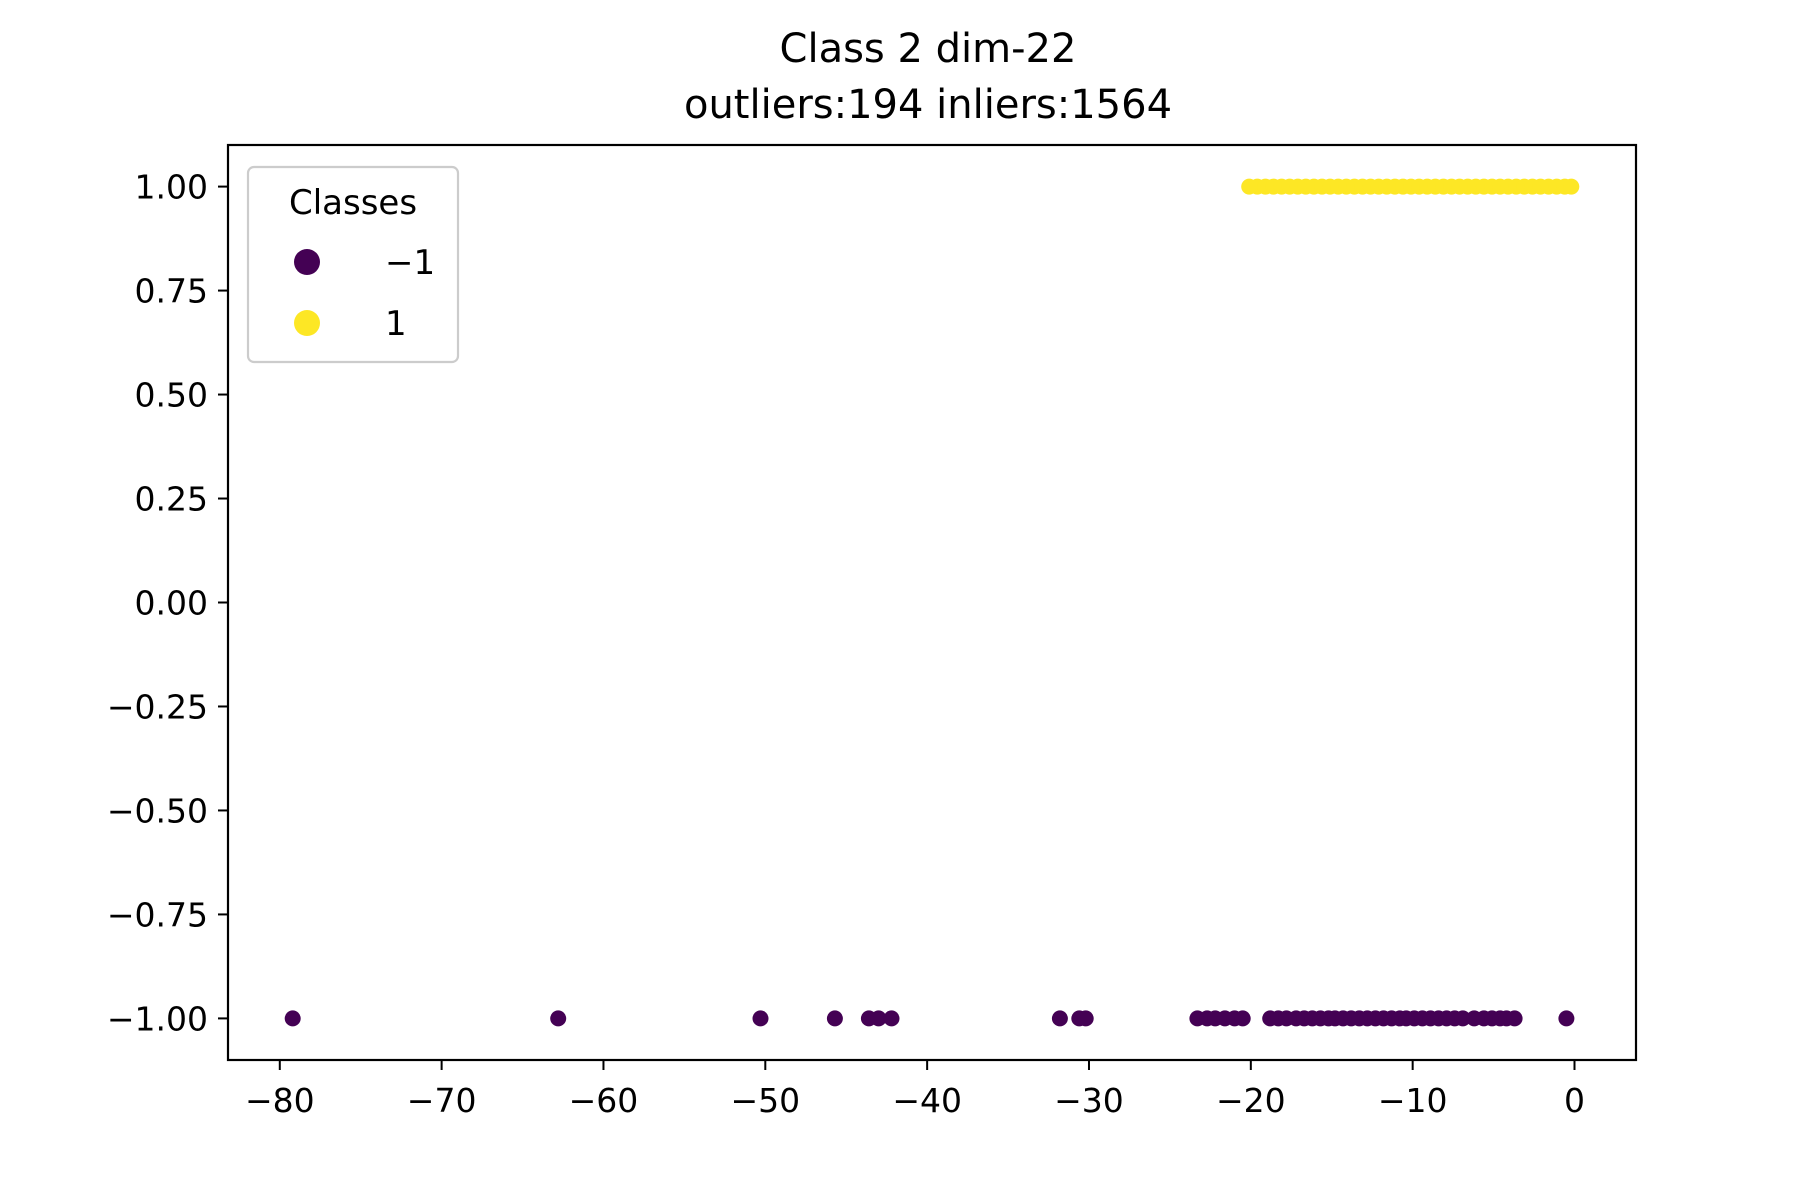 The image size is (1800, 1200). Describe the element at coordinates (157, 914) in the screenshot. I see `y-tick-label: −0.75` at that location.